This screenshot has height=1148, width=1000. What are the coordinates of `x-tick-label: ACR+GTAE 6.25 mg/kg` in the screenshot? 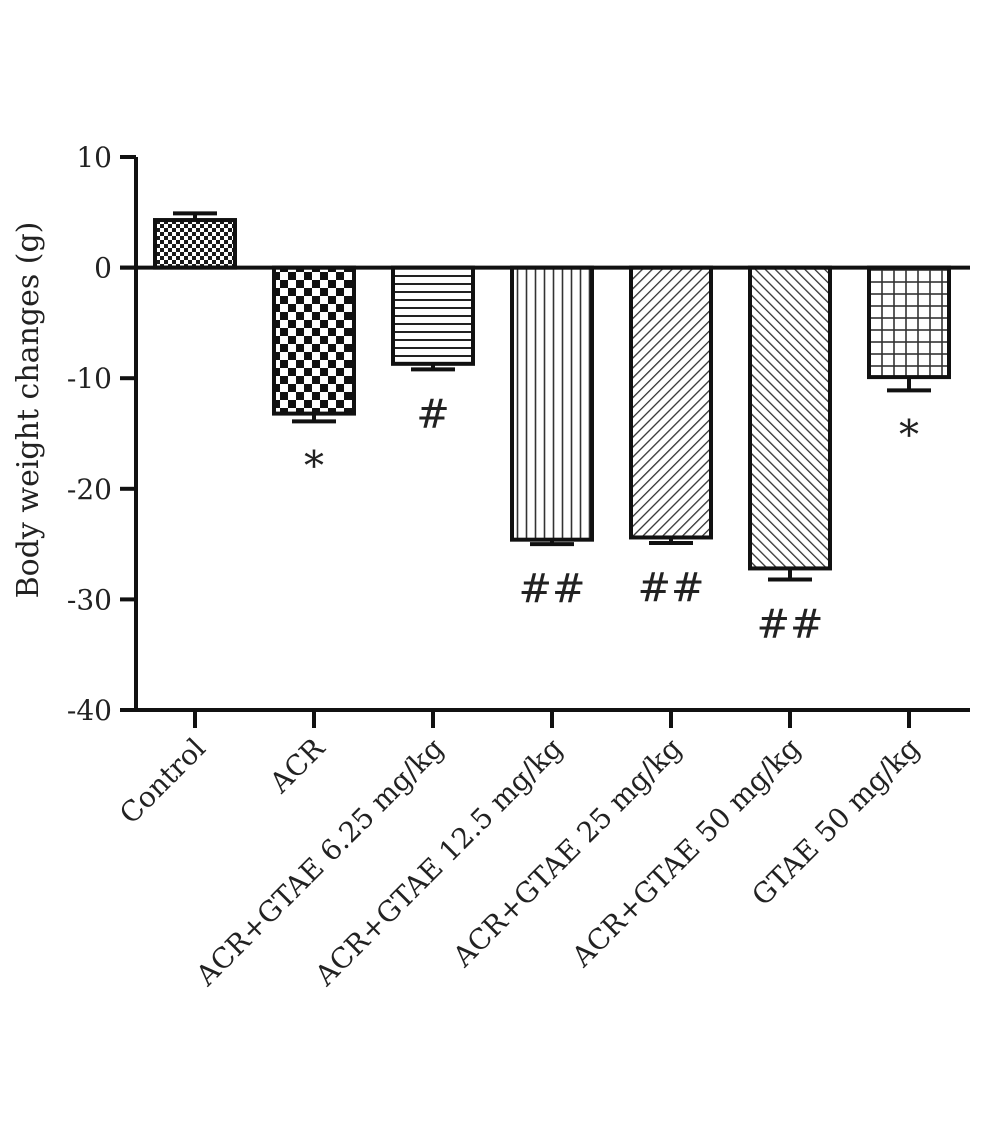 It's located at (319, 862).